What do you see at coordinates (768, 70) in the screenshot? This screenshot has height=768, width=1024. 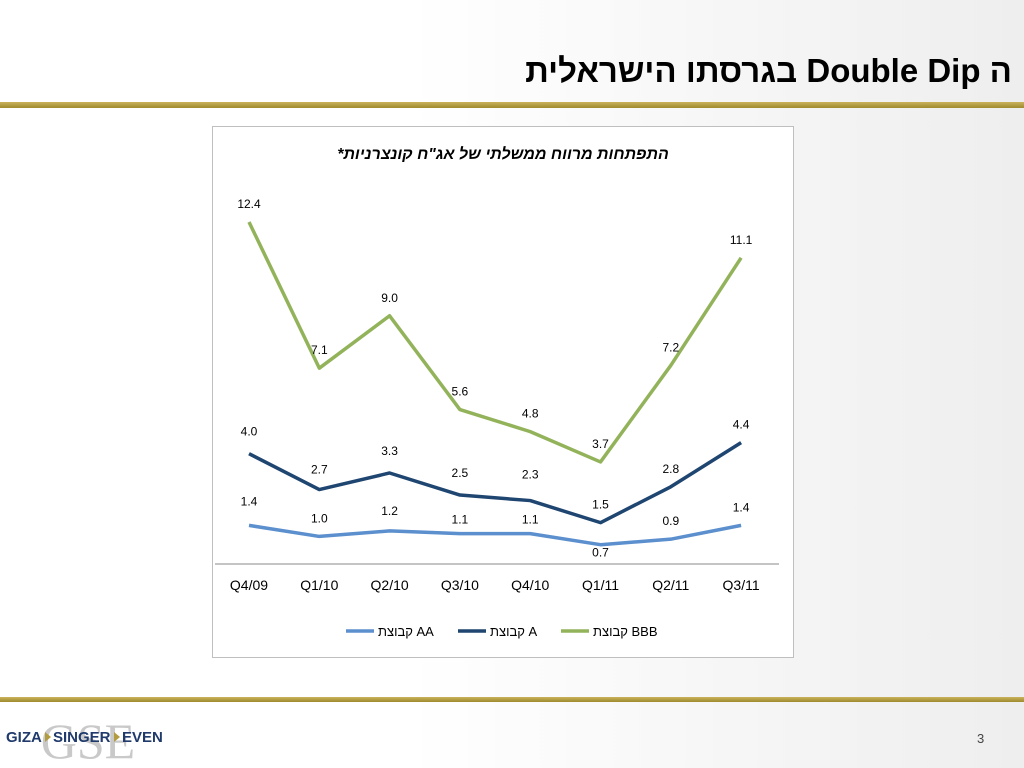 I see `slide-title: ה Double Dip בגרסתו הישראלית` at bounding box center [768, 70].